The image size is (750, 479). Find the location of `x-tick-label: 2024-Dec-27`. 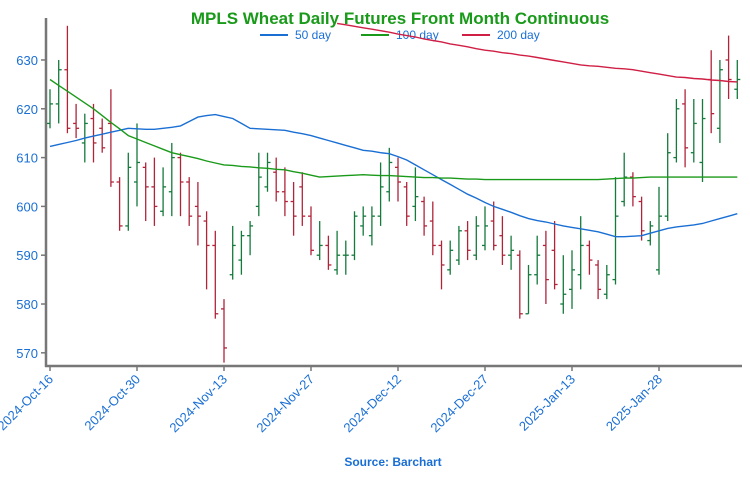

x-tick-label: 2024-Dec-27 is located at coordinates (459, 404).